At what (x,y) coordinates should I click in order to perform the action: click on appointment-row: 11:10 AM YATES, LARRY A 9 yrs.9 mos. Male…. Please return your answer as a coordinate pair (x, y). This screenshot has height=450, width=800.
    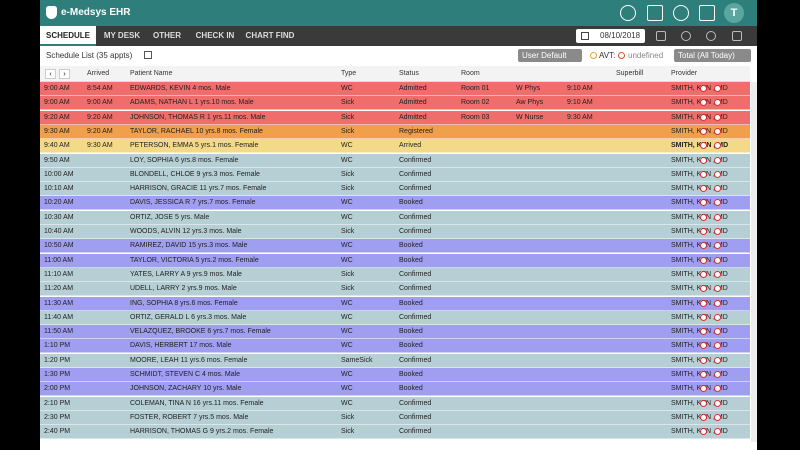
    Looking at the image, I should click on (395, 274).